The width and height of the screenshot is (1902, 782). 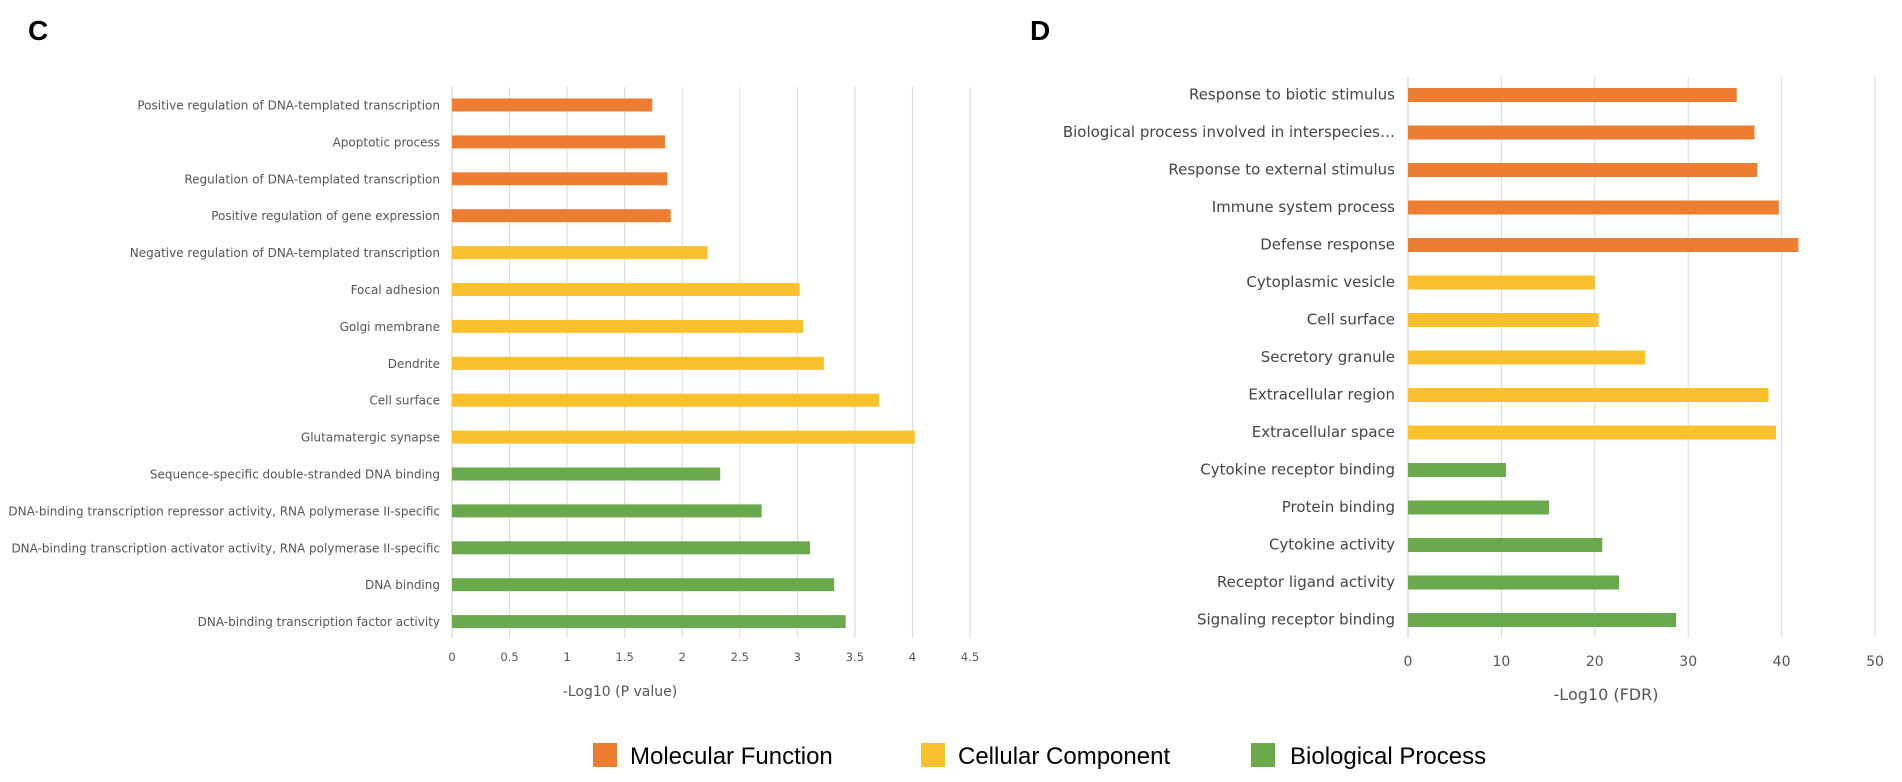 I want to click on x-tick-label-0-4: 2, so click(x=682, y=657).